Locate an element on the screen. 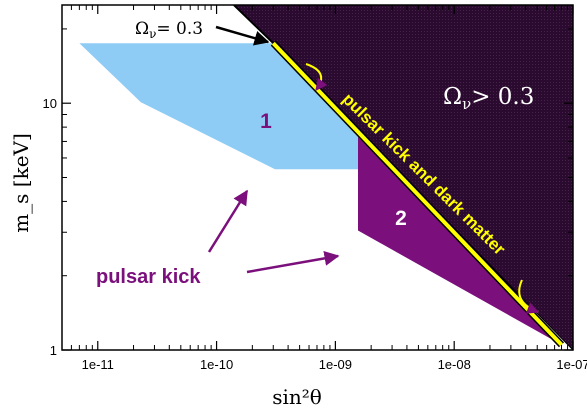  pulsar-kick-label: pulsar kick is located at coordinates (148, 277).